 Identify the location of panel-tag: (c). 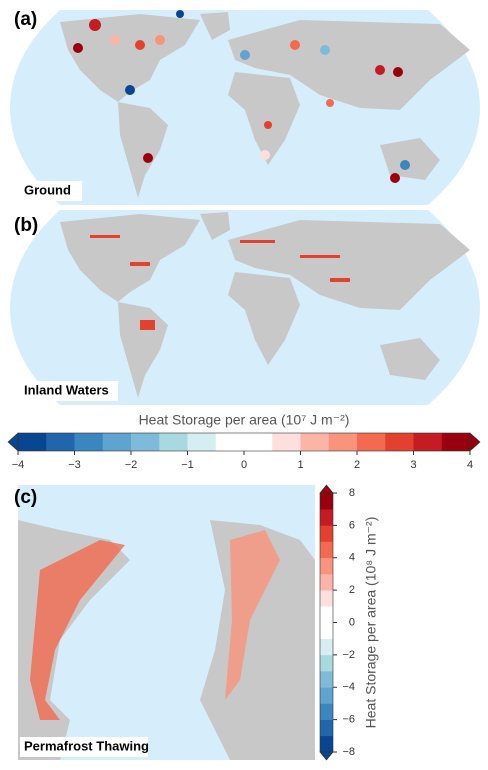
(25, 497).